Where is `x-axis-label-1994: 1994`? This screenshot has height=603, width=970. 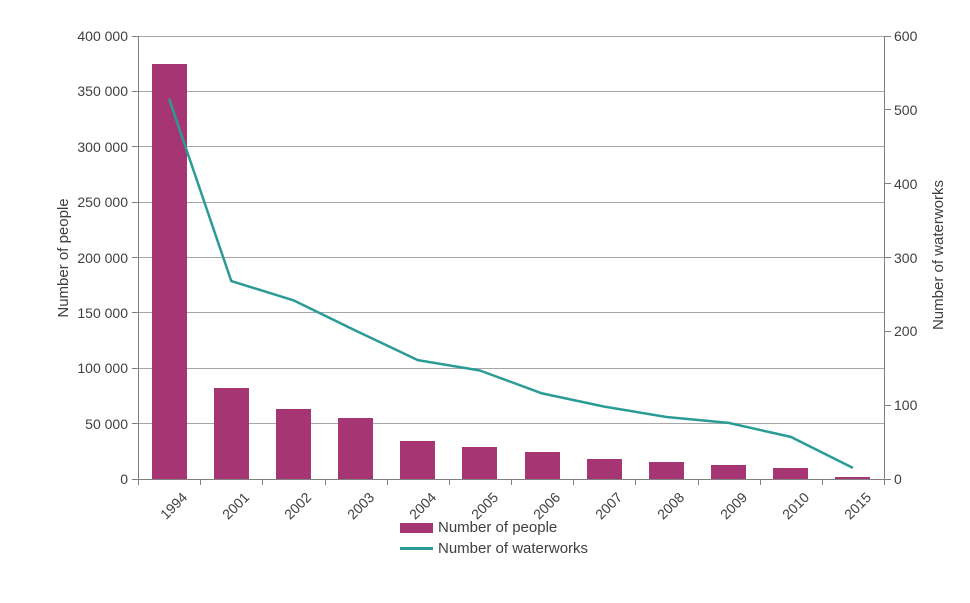
x-axis-label-1994: 1994 is located at coordinates (174, 506).